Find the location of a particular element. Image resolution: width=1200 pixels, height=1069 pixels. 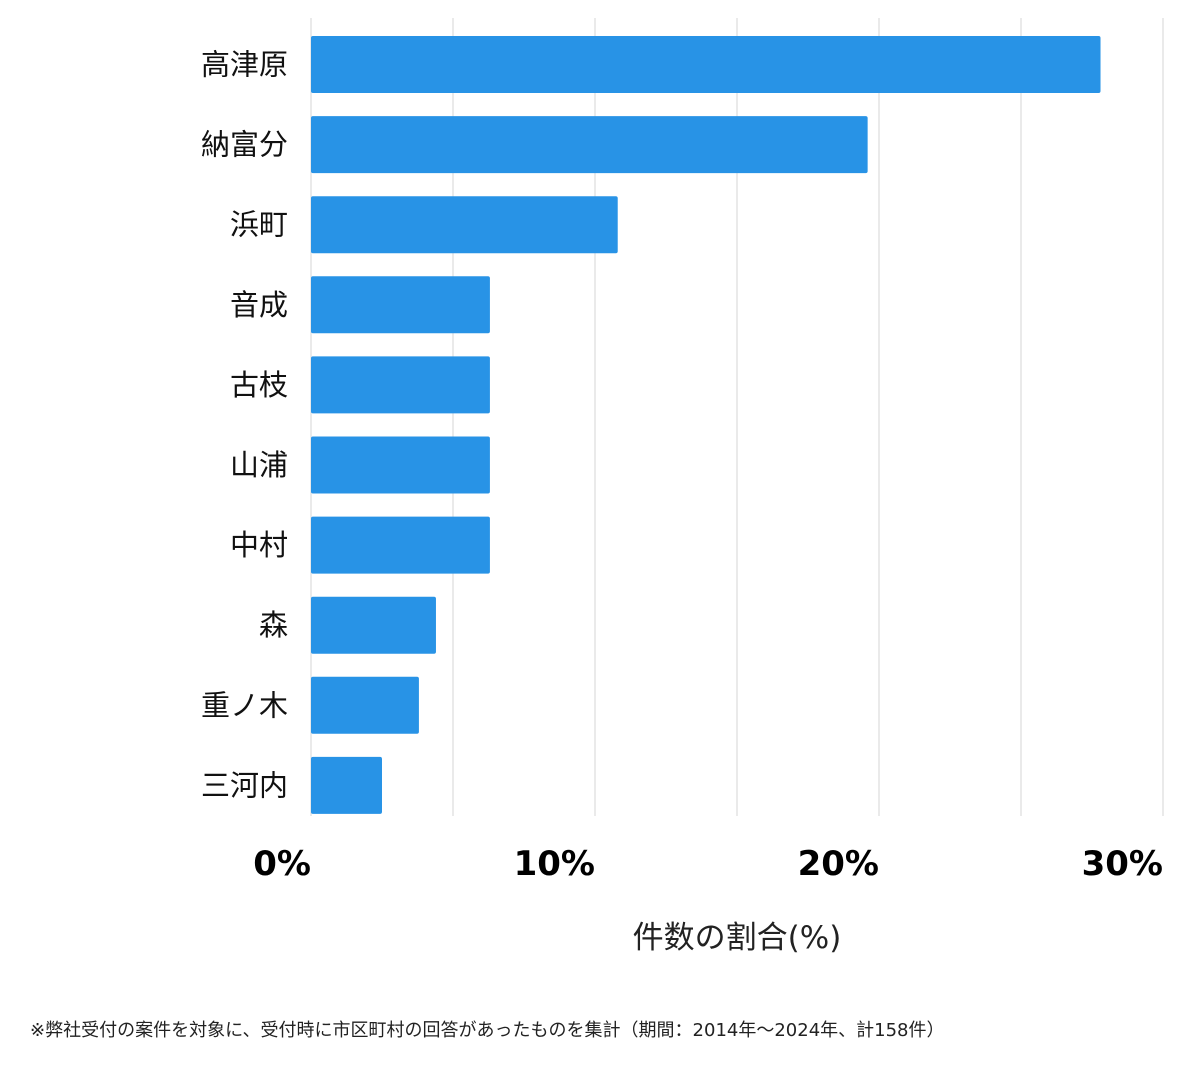

category-label: 納富分 is located at coordinates (244, 145).